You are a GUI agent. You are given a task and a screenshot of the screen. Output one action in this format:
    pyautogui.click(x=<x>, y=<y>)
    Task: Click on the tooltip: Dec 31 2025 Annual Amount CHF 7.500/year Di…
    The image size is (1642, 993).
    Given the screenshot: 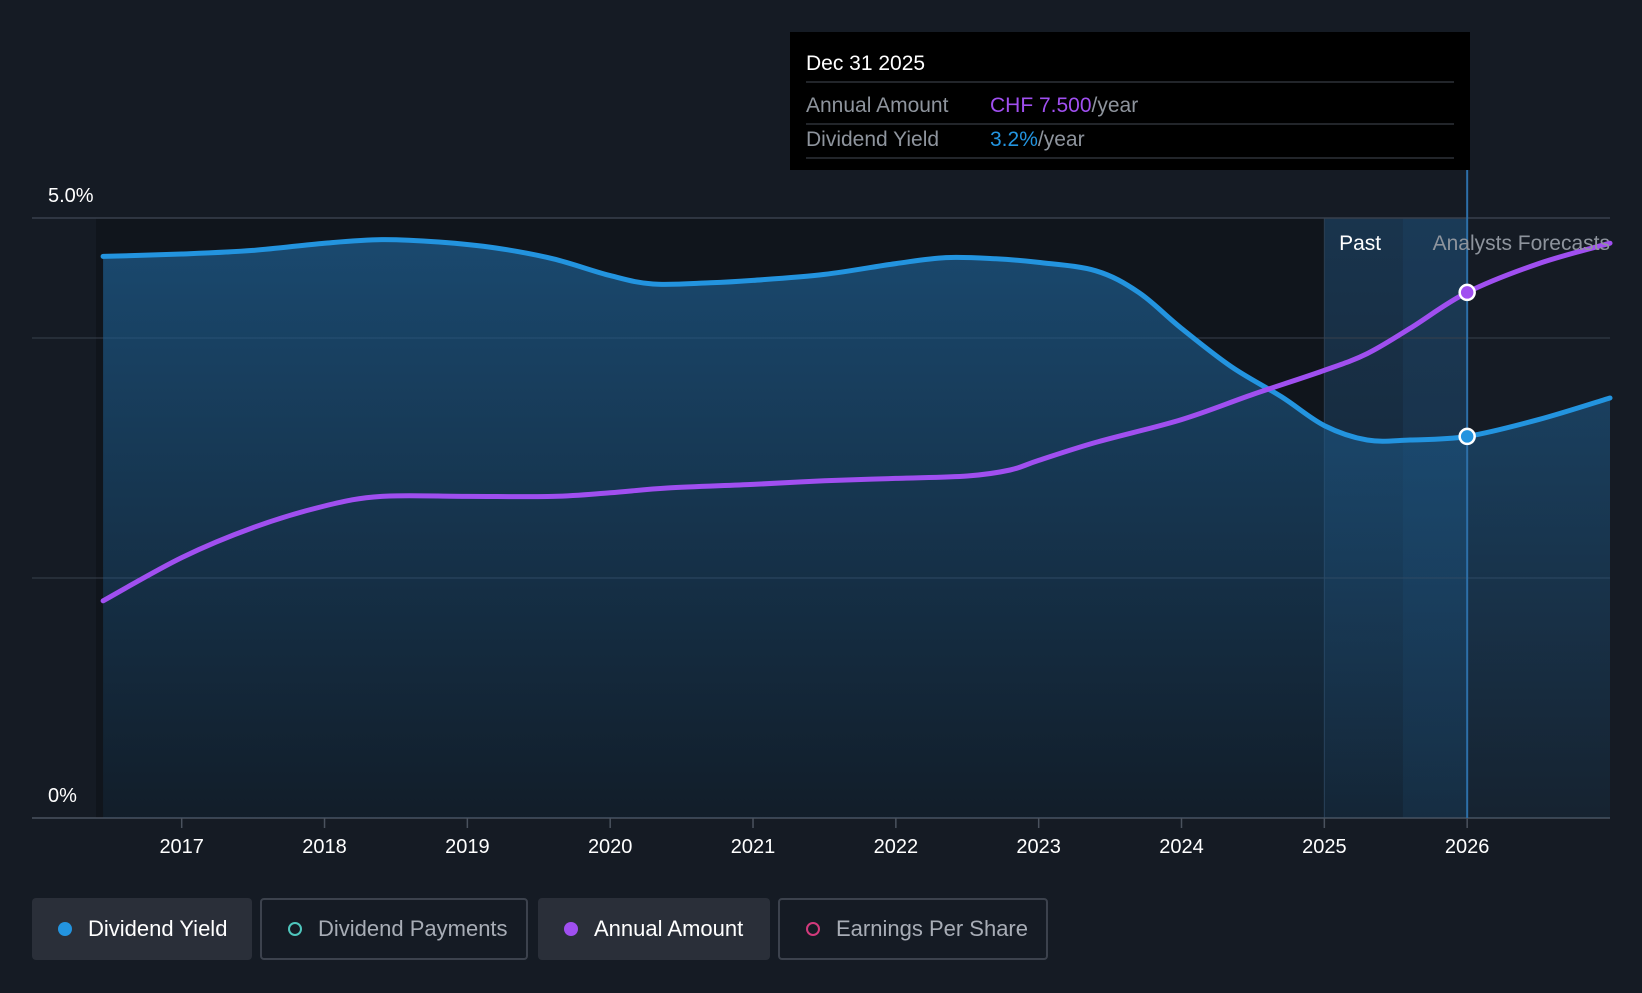 What is the action you would take?
    pyautogui.click(x=1130, y=101)
    